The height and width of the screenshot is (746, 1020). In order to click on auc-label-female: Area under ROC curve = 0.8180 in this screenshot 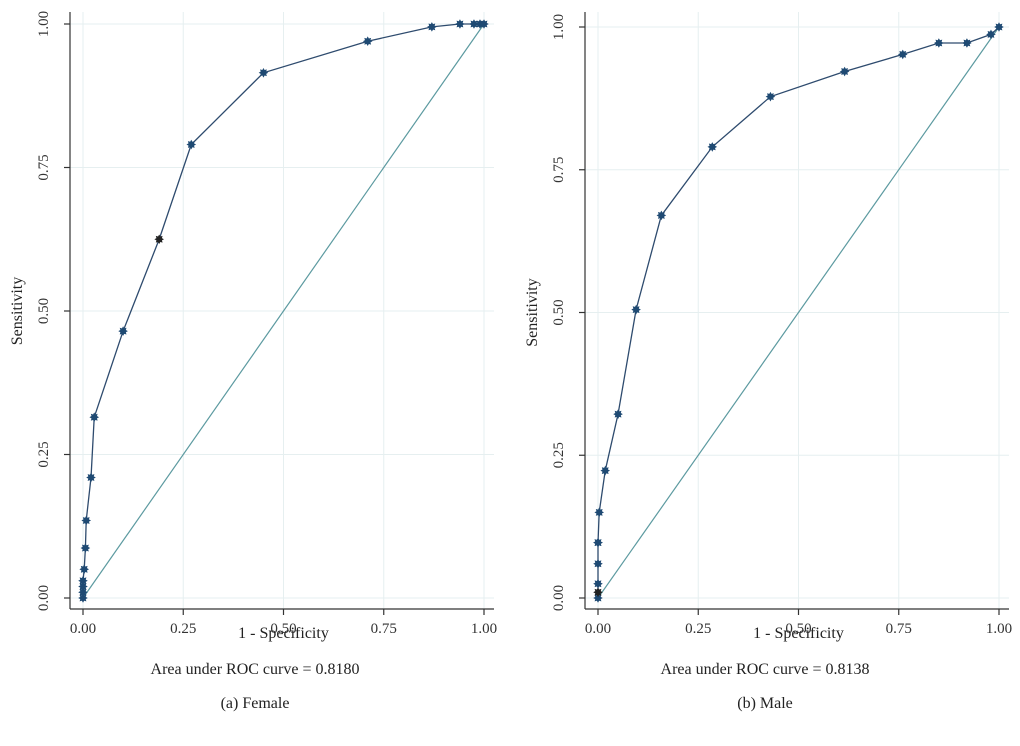, I will do `click(255, 669)`.